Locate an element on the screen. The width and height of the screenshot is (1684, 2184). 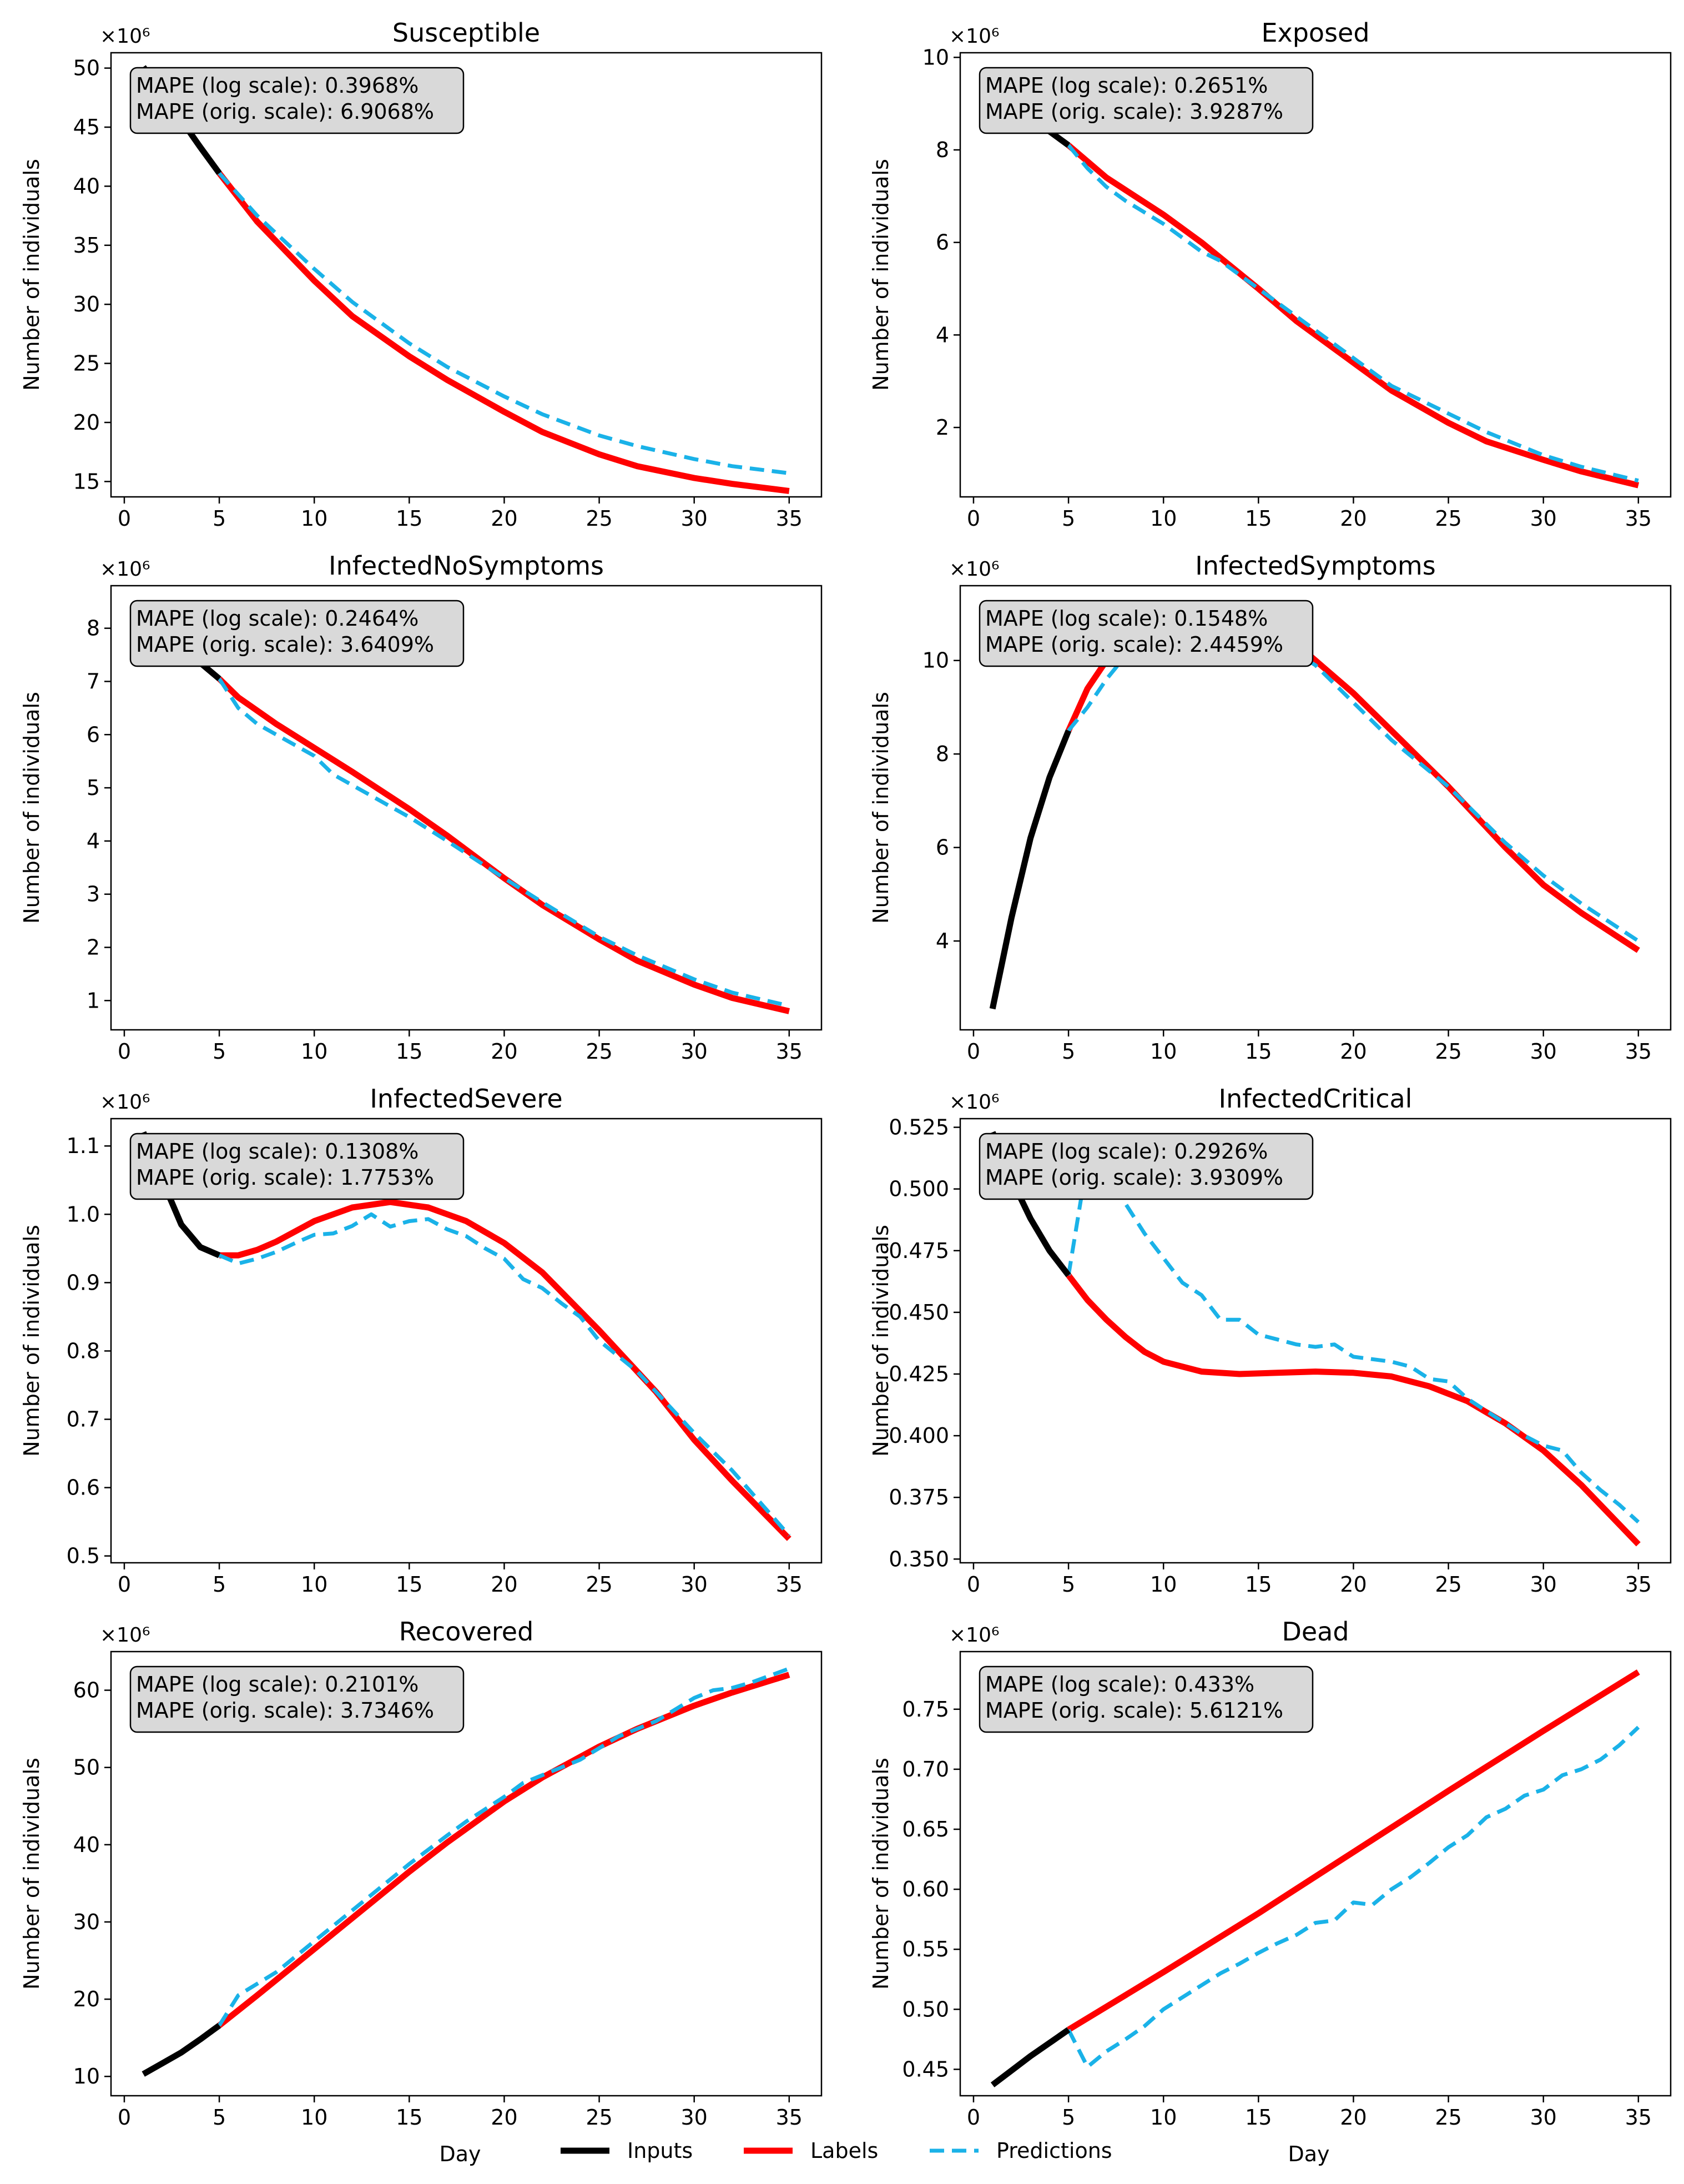
metric-text: MAPE (log scale): 0.433% is located at coordinates (1119, 1684).